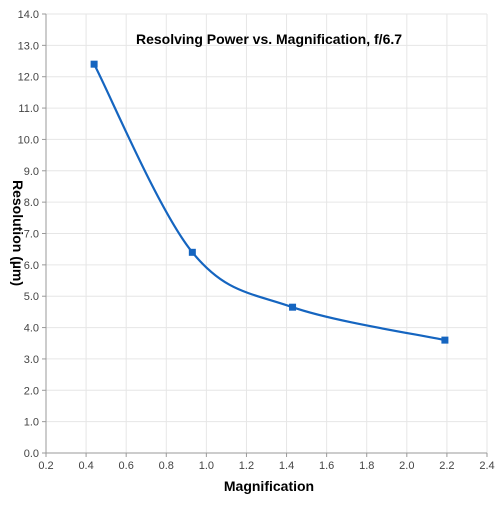 This screenshot has height=505, width=500. What do you see at coordinates (31, 266) in the screenshot?
I see `y-tick-label: 6.0` at bounding box center [31, 266].